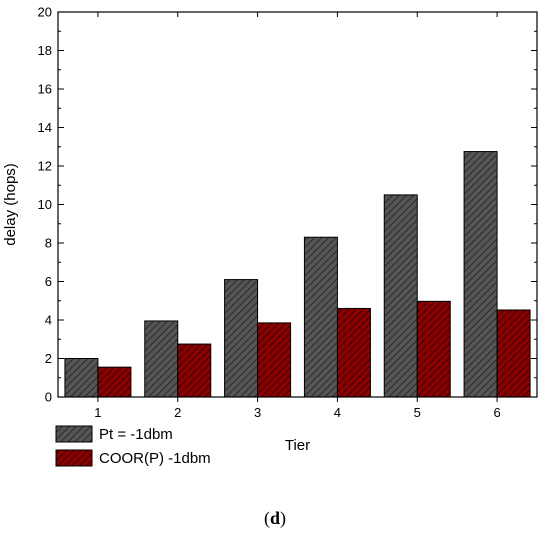 This screenshot has height=536, width=550. What do you see at coordinates (496, 412) in the screenshot?
I see `x-tick-label: 6` at bounding box center [496, 412].